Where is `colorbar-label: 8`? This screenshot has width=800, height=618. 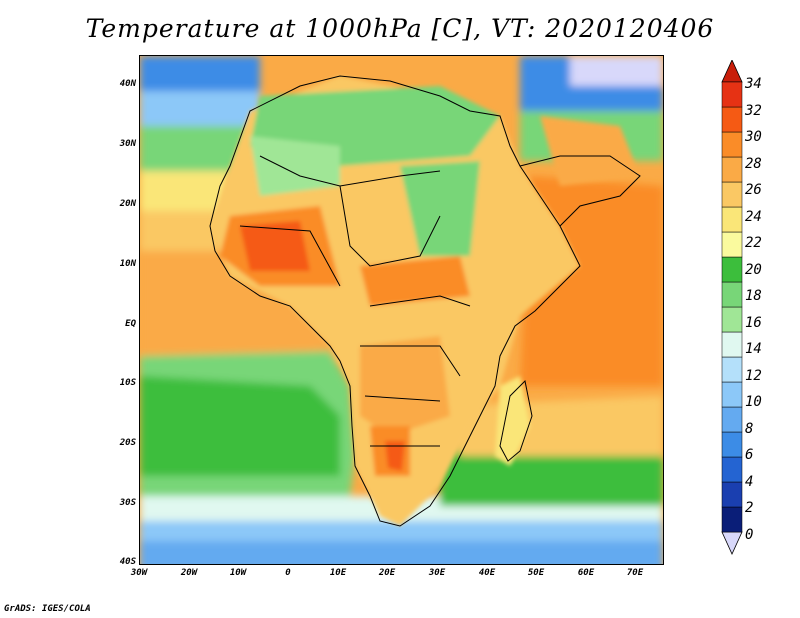 colorbar-label: 8 is located at coordinates (749, 429).